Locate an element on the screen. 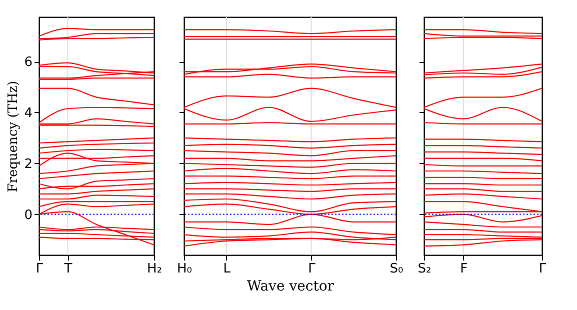 The width and height of the screenshot is (577, 310). x-axis-title: Wave vector is located at coordinates (290, 286).